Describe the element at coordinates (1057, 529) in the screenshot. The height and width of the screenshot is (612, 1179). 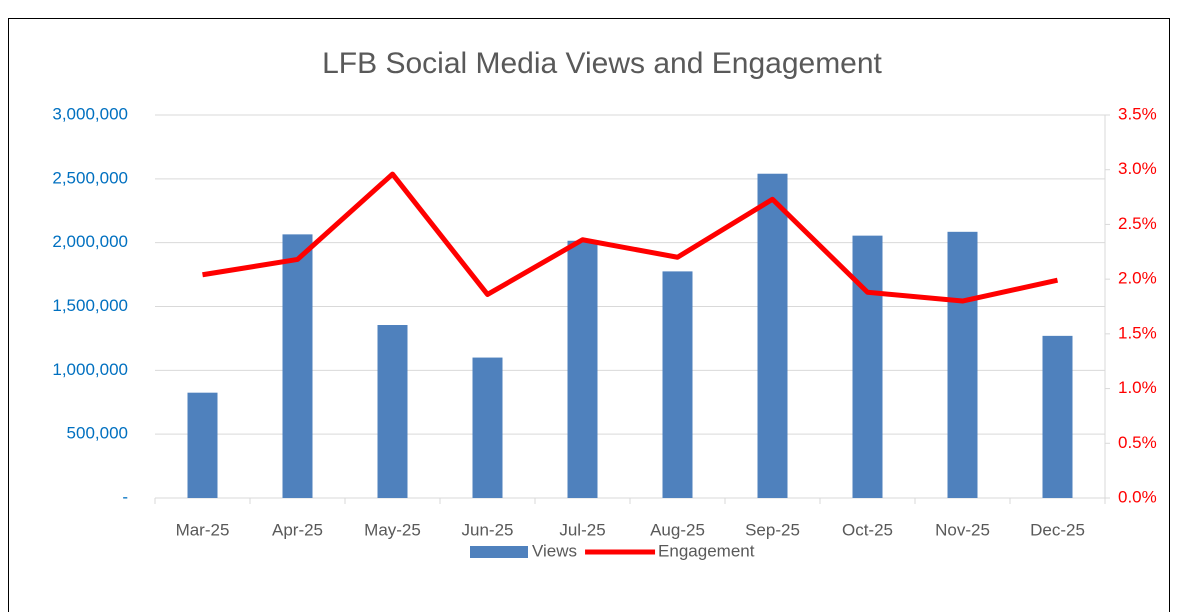
I see `x-tick-label: Dec-25` at that location.